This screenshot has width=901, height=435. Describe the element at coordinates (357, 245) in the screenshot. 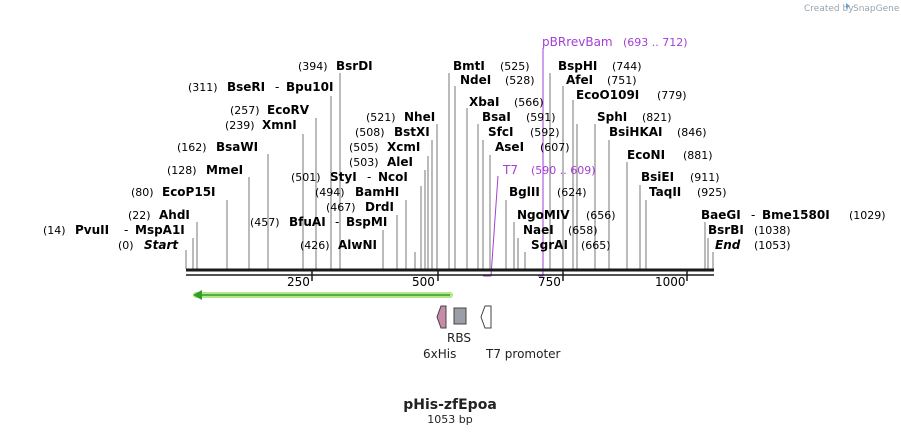

I see `enzyme-name: AlwNI` at that location.